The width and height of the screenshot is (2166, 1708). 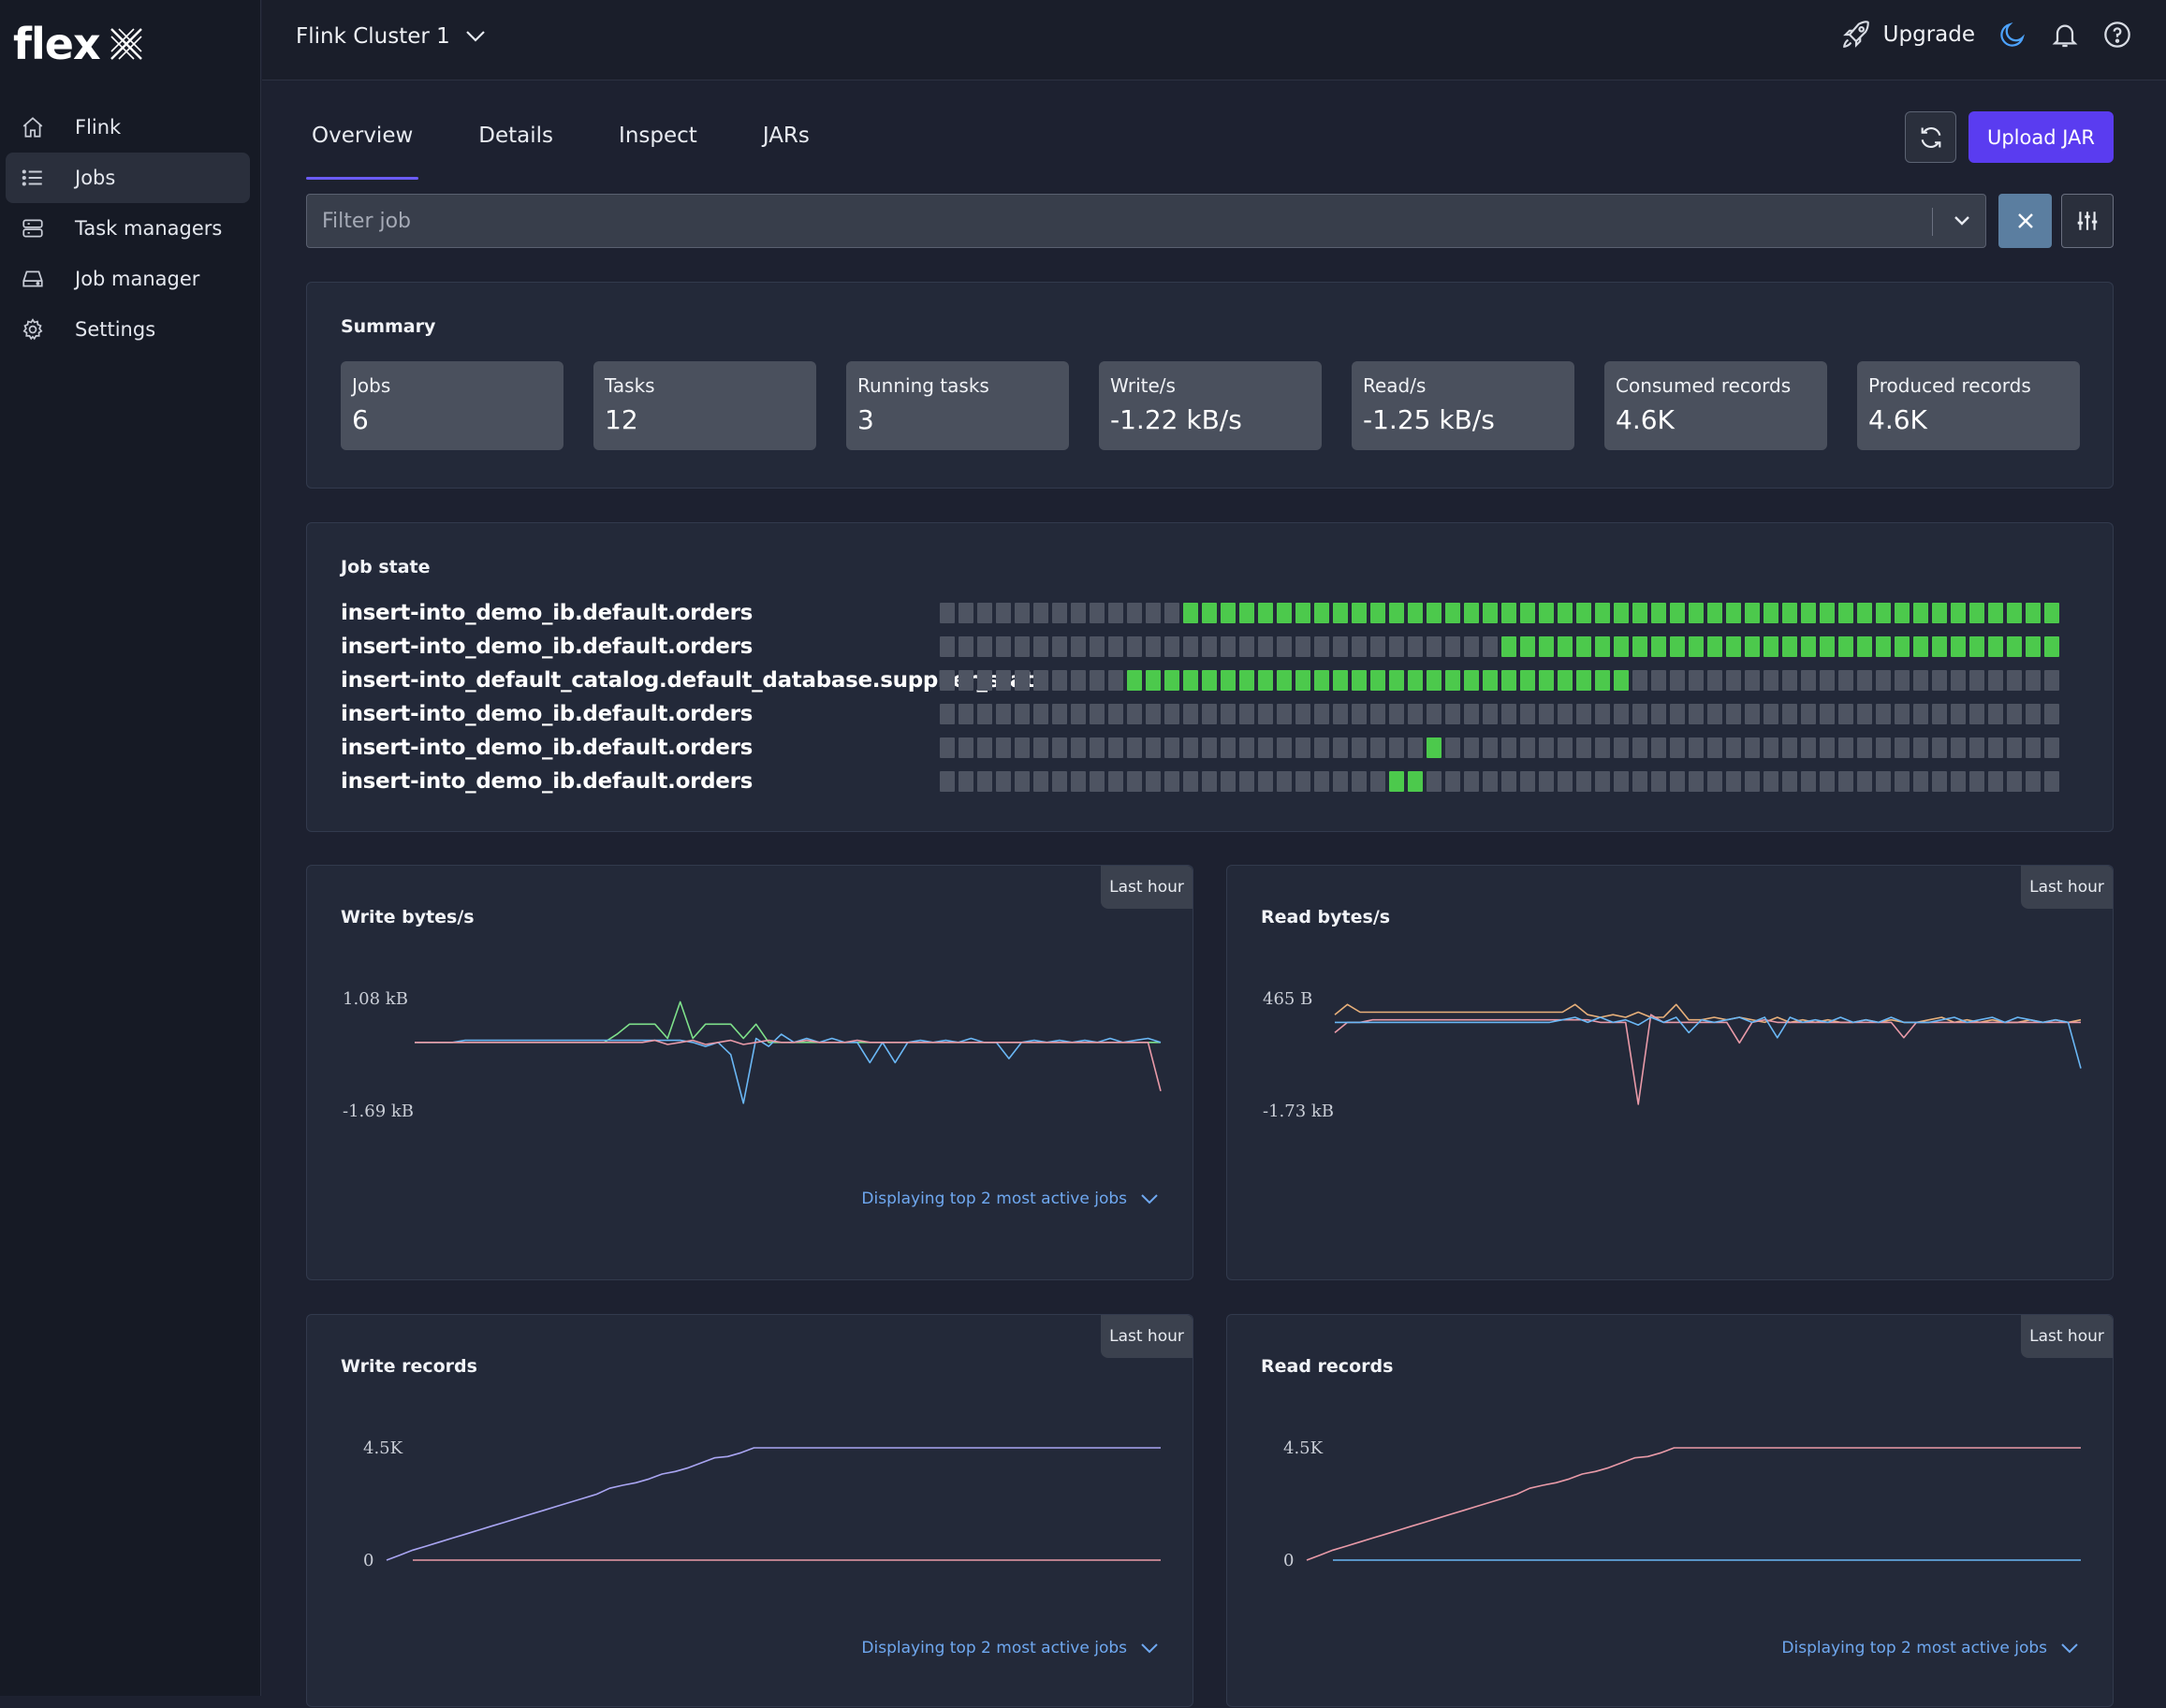 I want to click on cluster-selector: Flink Cluster 1, so click(x=391, y=36).